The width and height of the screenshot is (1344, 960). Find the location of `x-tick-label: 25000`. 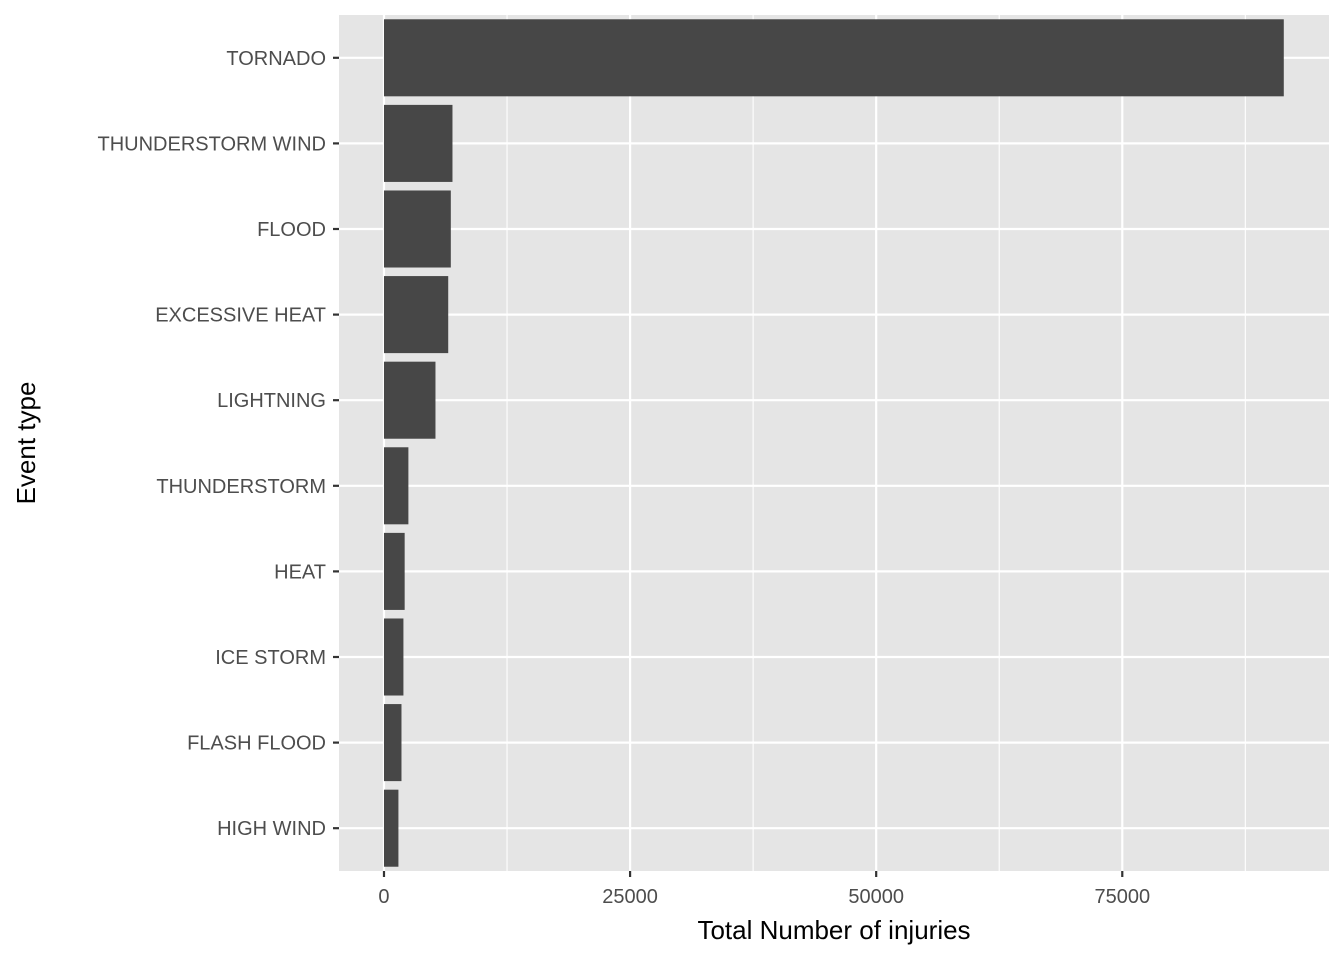

x-tick-label: 25000 is located at coordinates (630, 897).